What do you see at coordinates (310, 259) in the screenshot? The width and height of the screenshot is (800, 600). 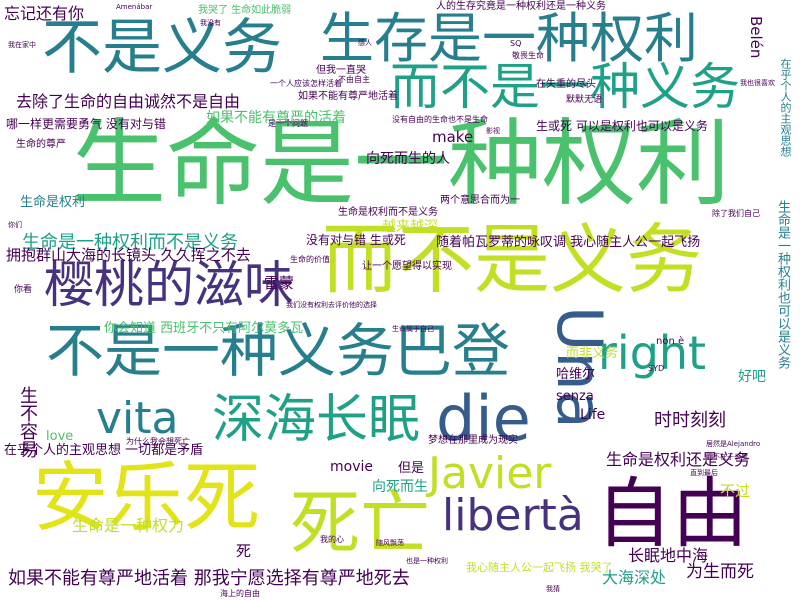 I see `word-shengming-jiazhi: 生命的价值` at bounding box center [310, 259].